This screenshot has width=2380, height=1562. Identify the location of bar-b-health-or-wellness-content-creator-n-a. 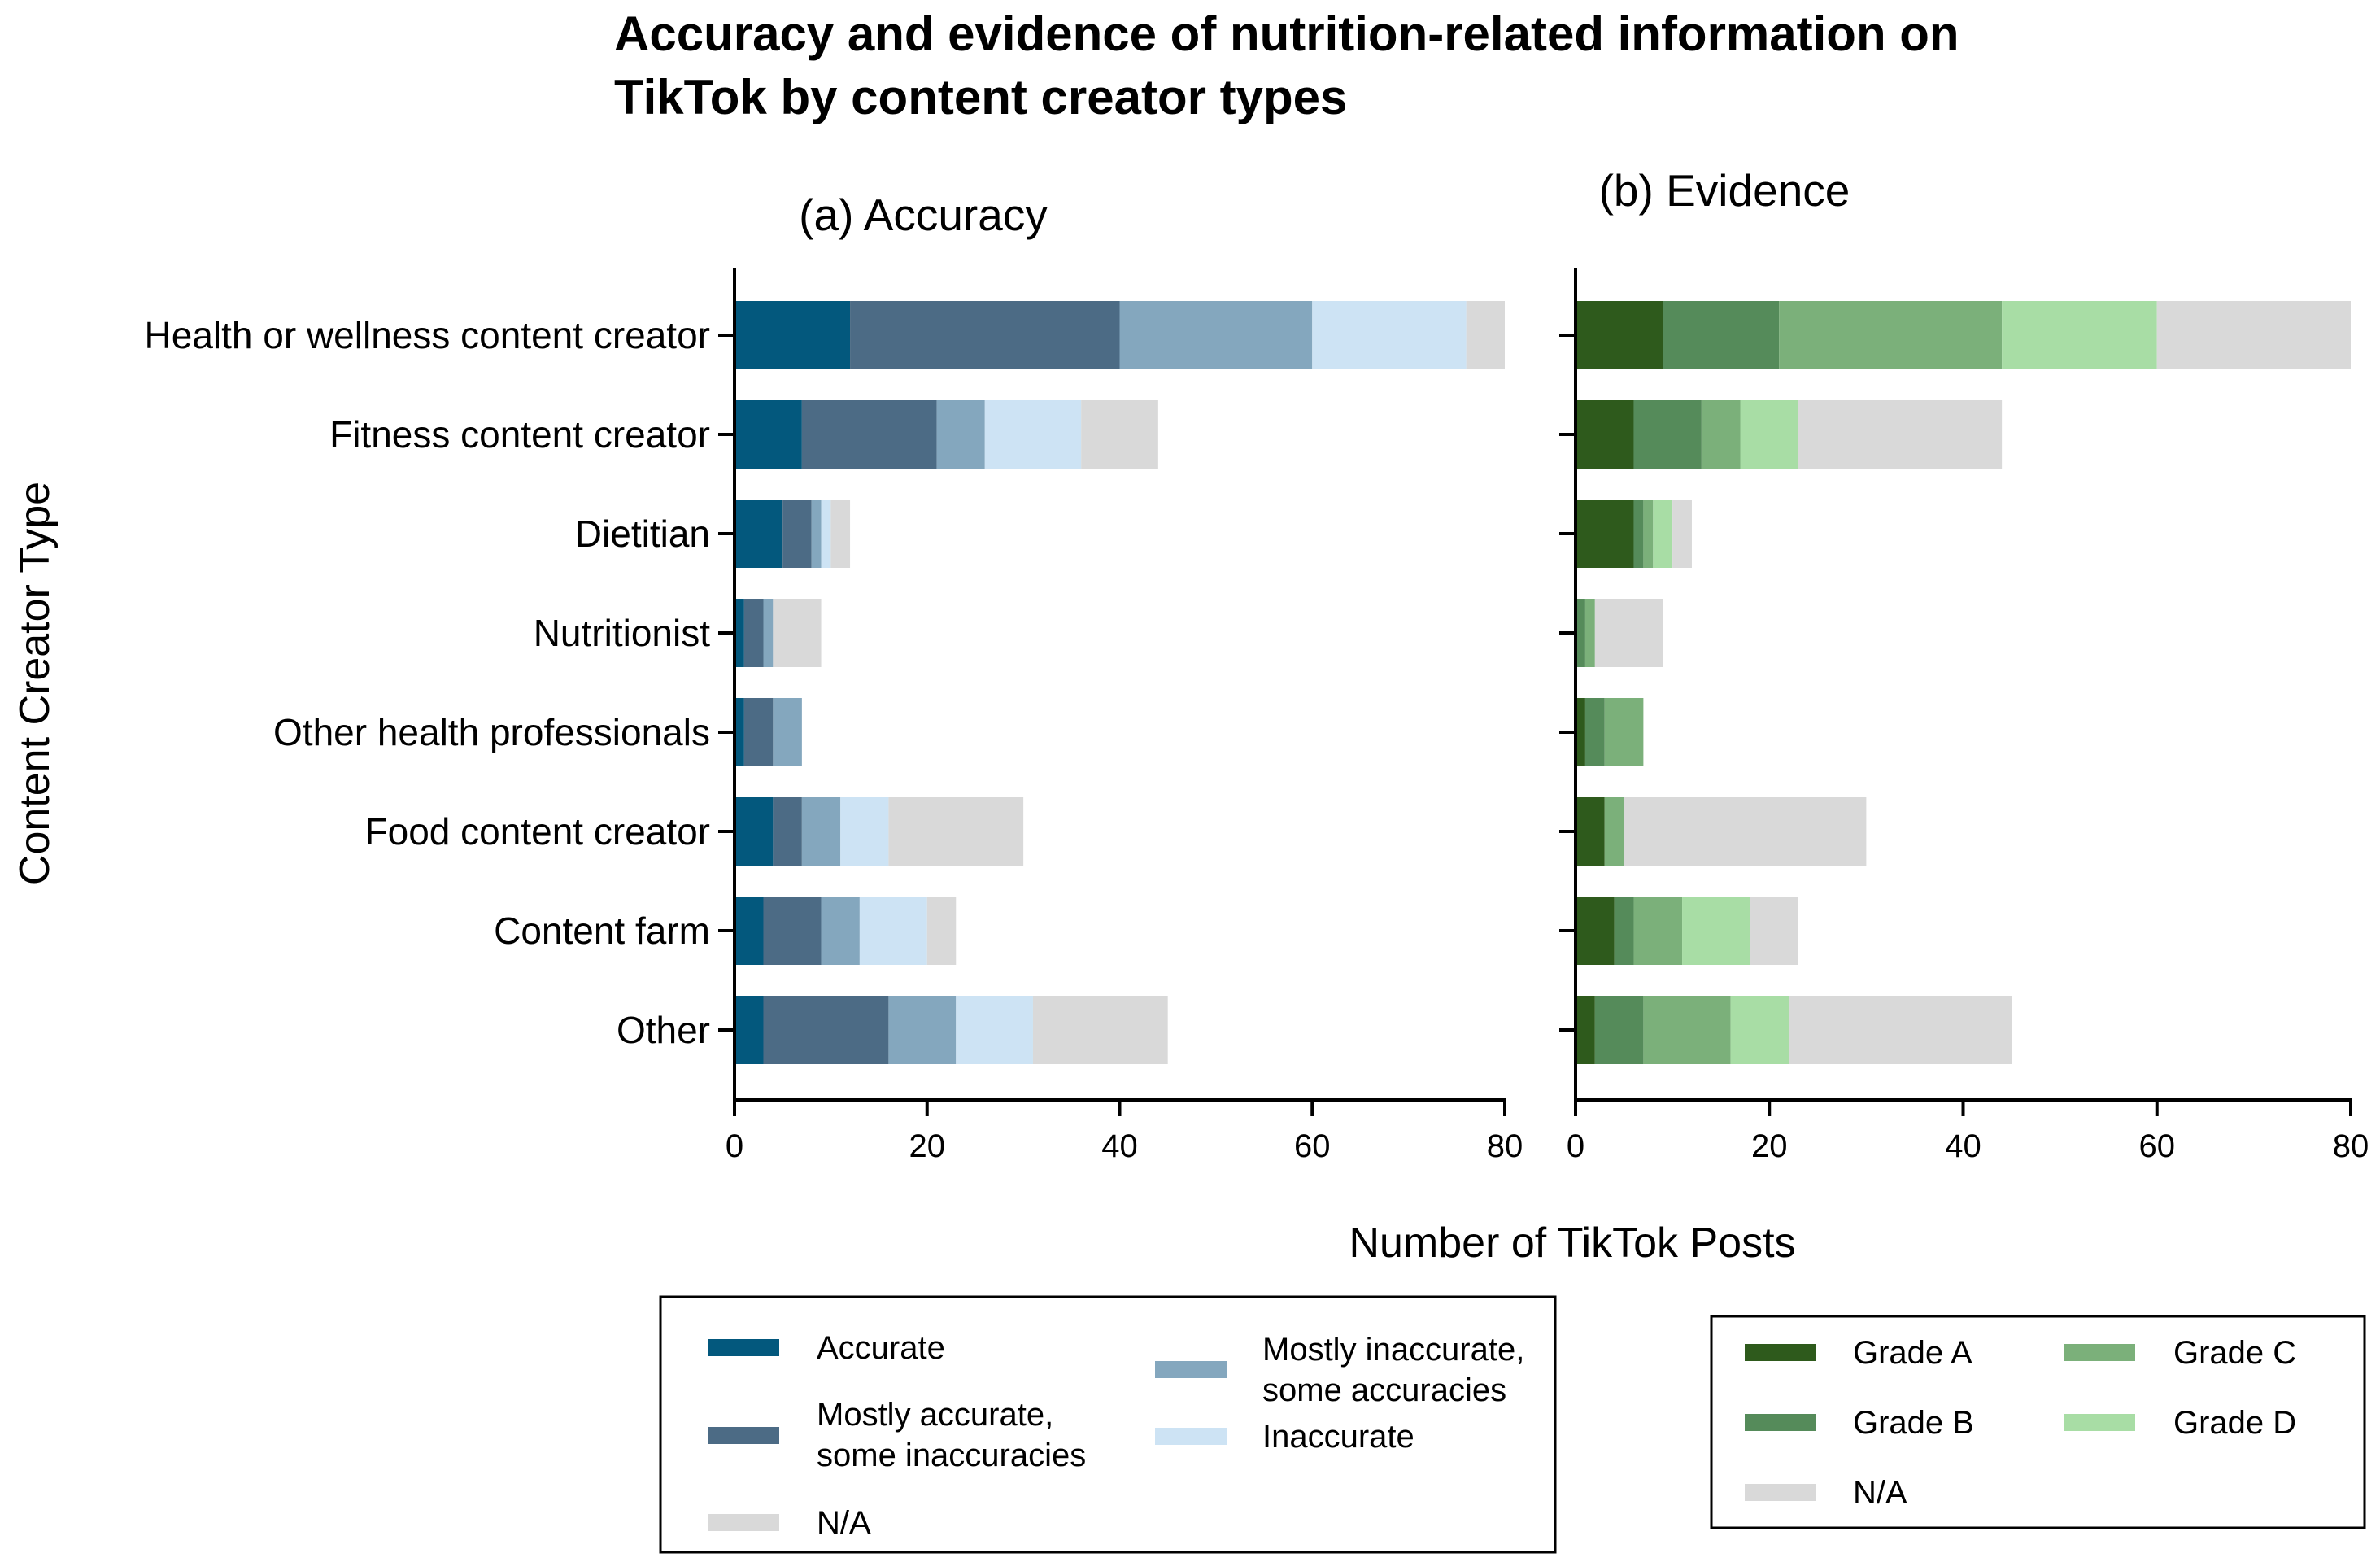
(2254, 335).